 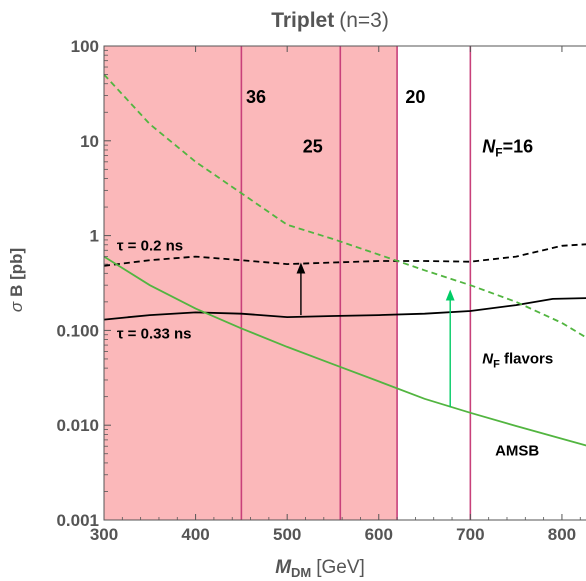 I want to click on series-label-2: NF flavors, so click(x=517, y=360).